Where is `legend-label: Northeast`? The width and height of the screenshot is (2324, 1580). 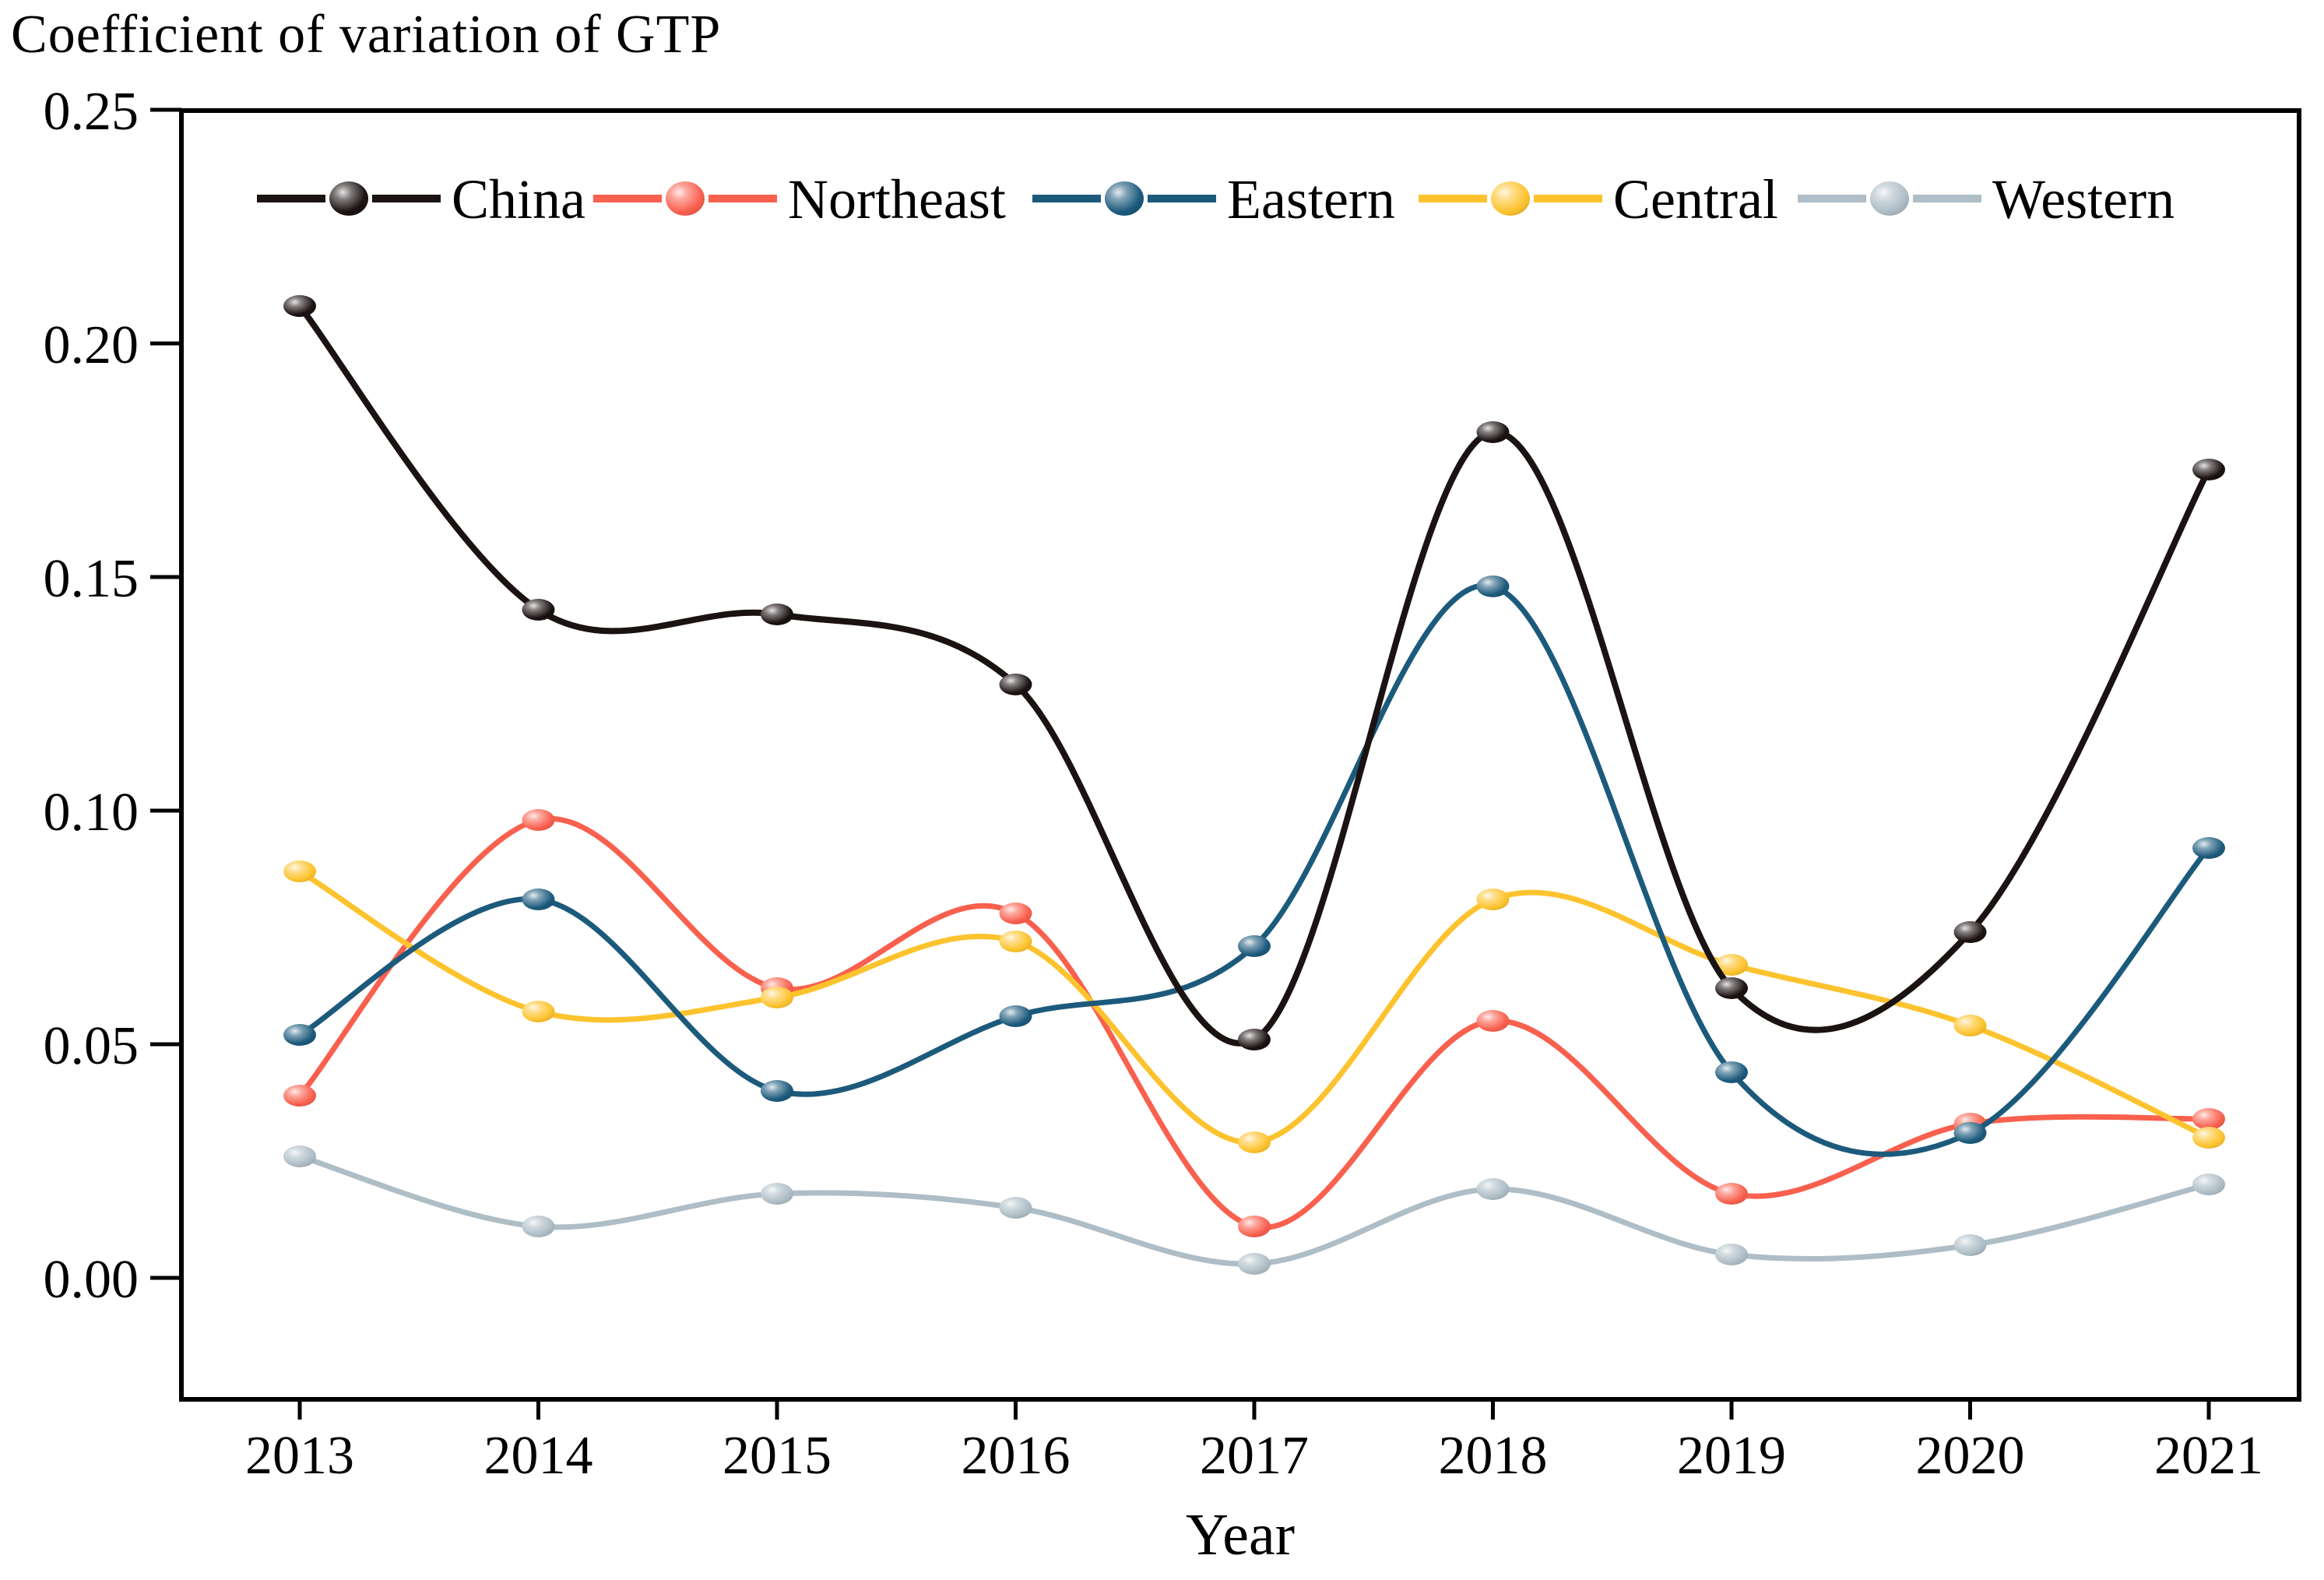
legend-label: Northeast is located at coordinates (897, 199).